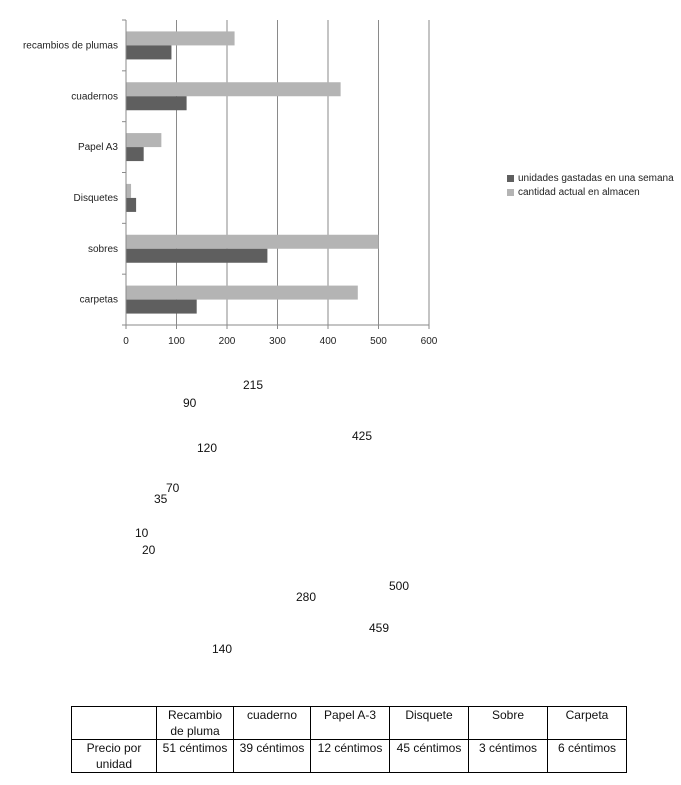 The image size is (681, 785). I want to click on bars, so click(252, 172).